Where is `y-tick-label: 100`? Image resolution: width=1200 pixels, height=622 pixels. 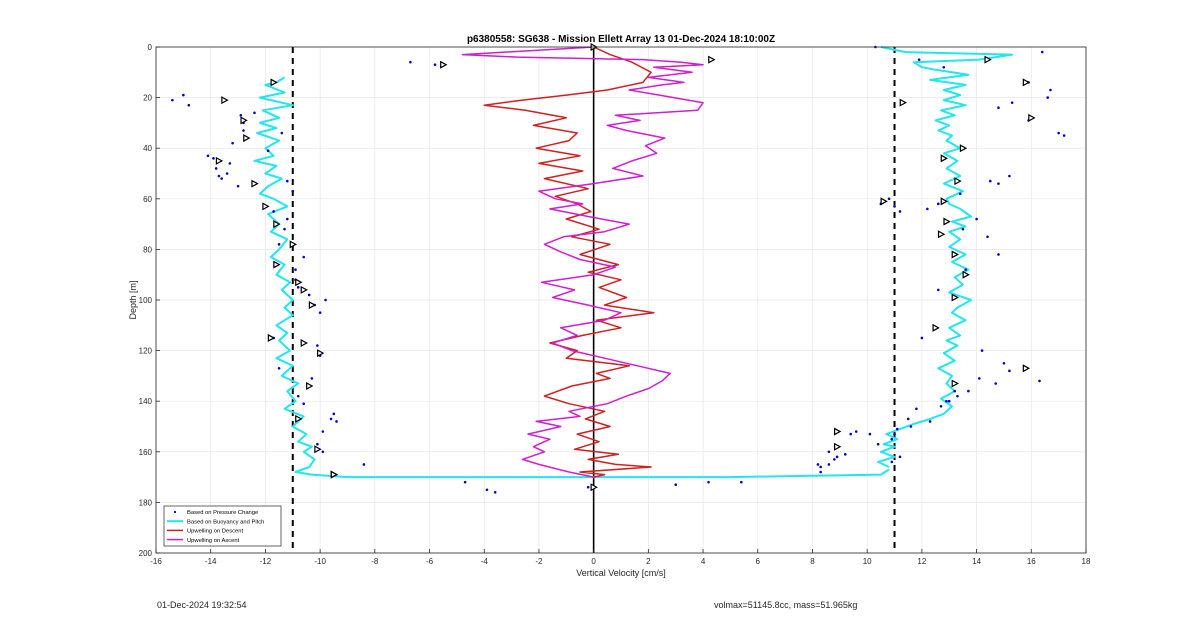
y-tick-label: 100 is located at coordinates (146, 300).